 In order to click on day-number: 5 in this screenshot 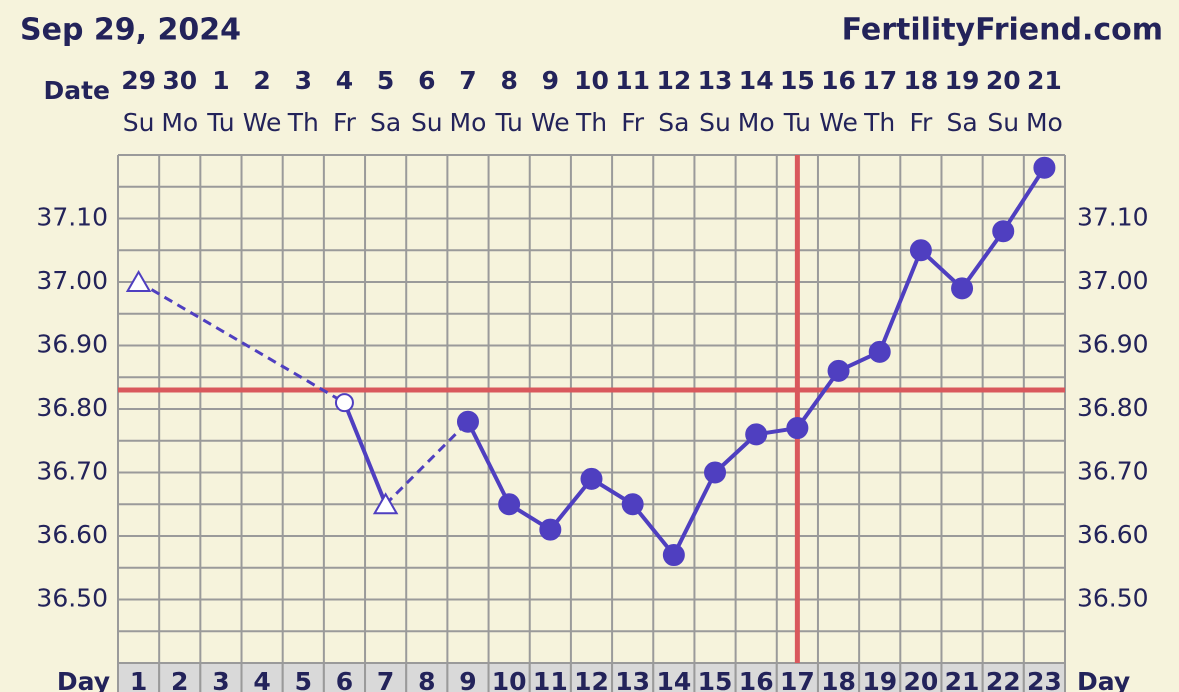, I will do `click(303, 679)`.